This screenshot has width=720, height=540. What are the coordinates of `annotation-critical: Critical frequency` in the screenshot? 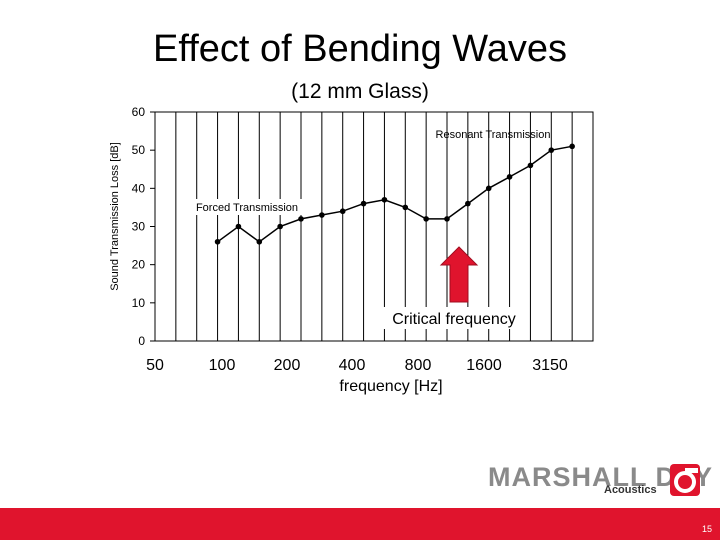 It's located at (454, 319).